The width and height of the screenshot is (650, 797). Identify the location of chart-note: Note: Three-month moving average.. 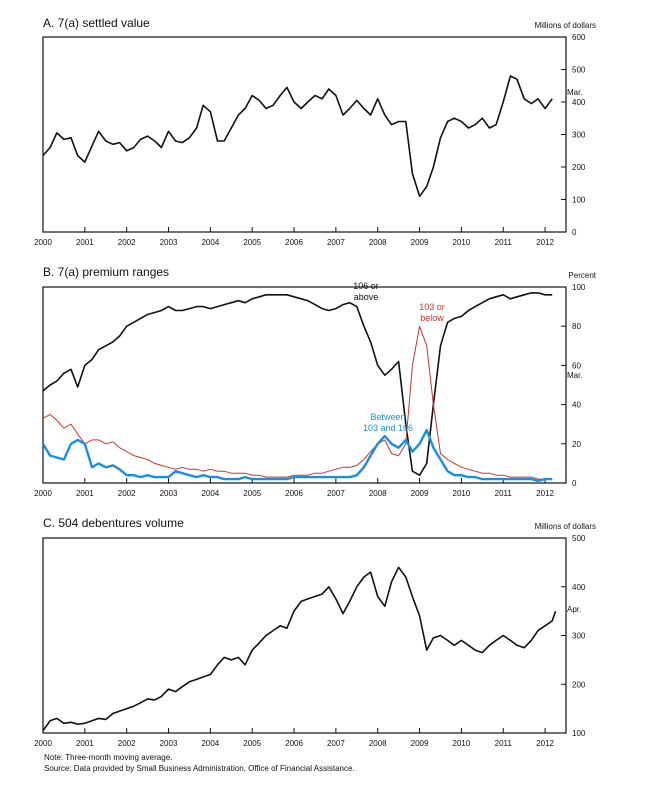
(108, 757).